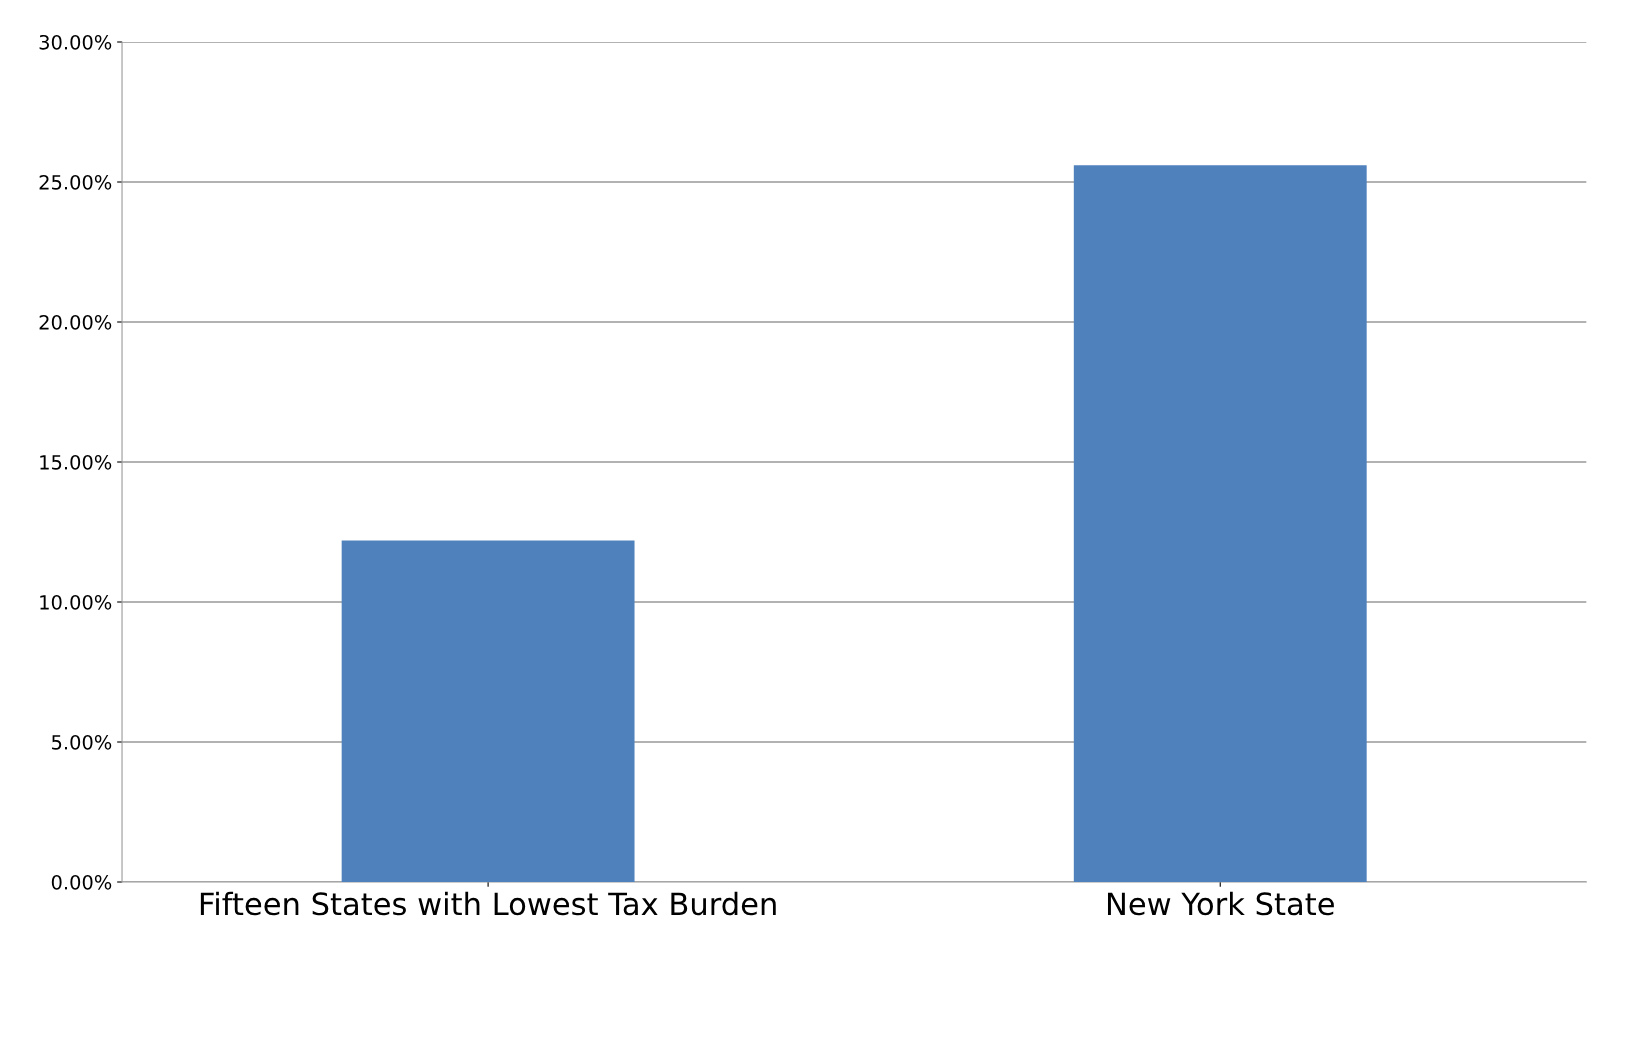 The height and width of the screenshot is (1050, 1627). What do you see at coordinates (75, 322) in the screenshot?
I see `y-tick-label: 20.00%` at bounding box center [75, 322].